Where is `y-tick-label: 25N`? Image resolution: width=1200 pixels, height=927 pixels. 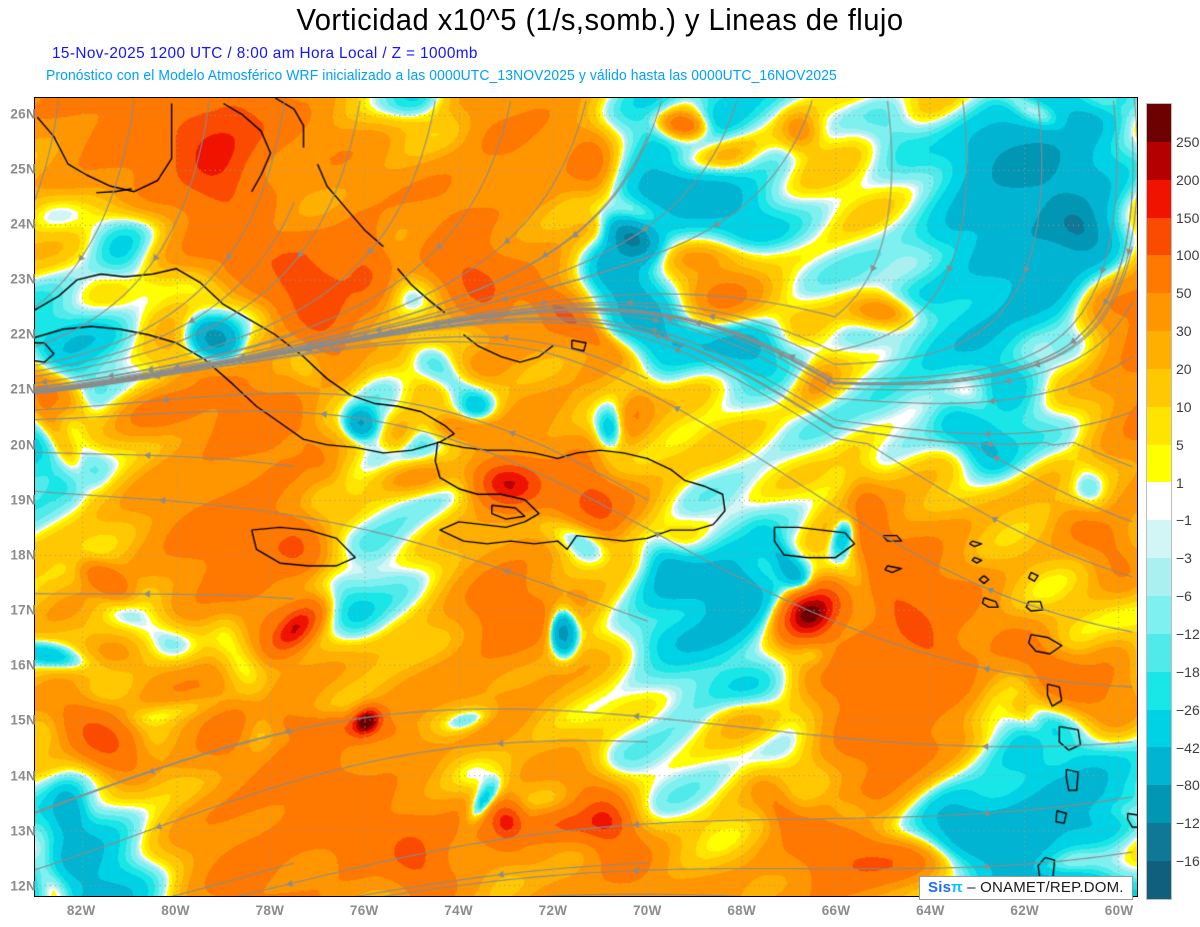
y-tick-label: 25N is located at coordinates (23, 169).